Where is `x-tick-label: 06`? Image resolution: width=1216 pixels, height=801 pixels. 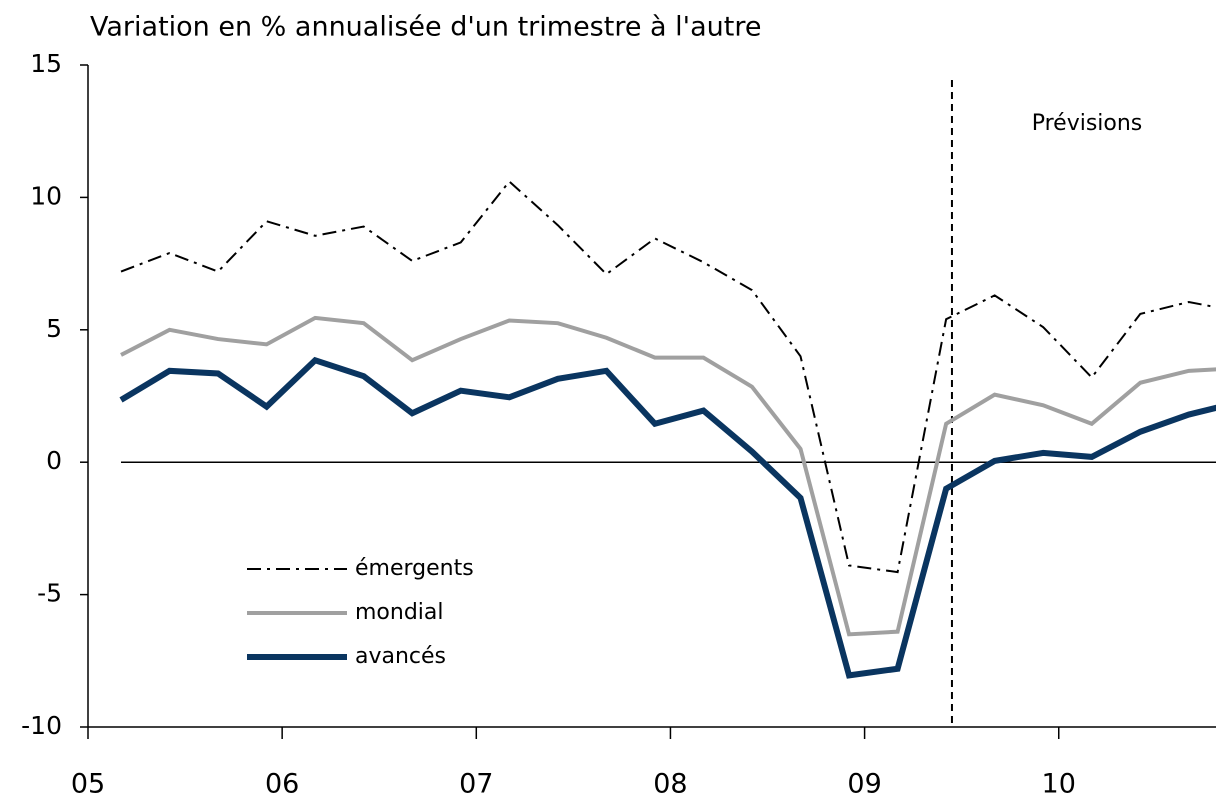
x-tick-label: 06 is located at coordinates (282, 784).